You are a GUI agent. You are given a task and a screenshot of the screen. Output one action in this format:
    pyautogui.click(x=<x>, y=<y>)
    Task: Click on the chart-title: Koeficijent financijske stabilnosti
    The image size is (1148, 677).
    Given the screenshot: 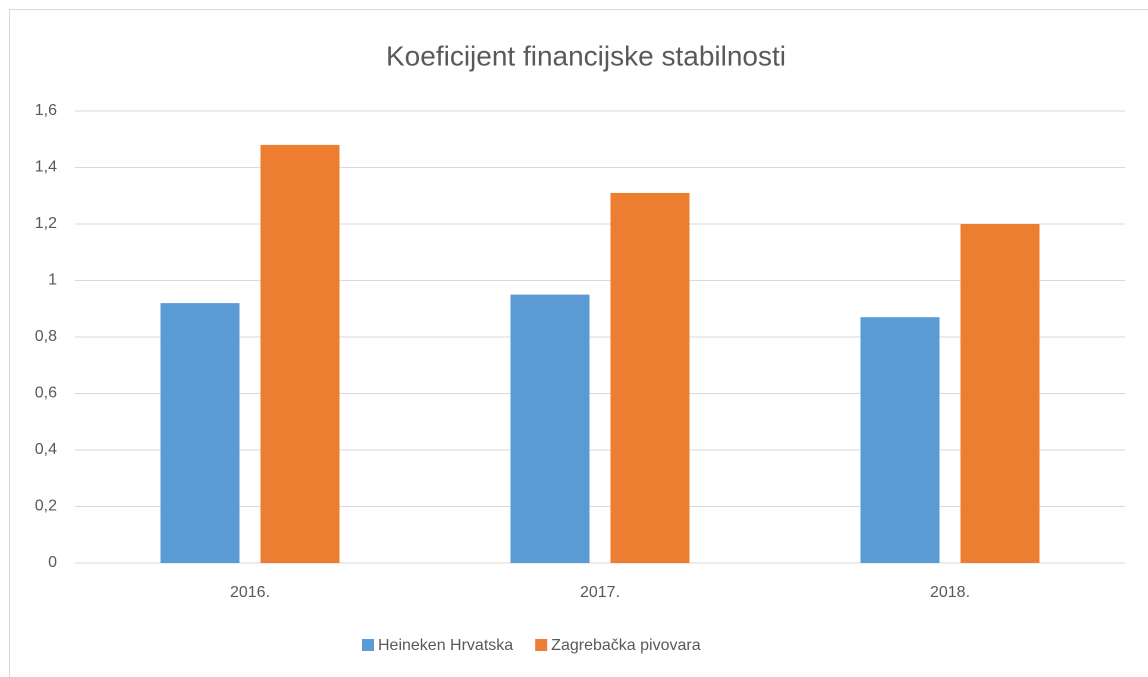 What is the action you would take?
    pyautogui.click(x=586, y=55)
    